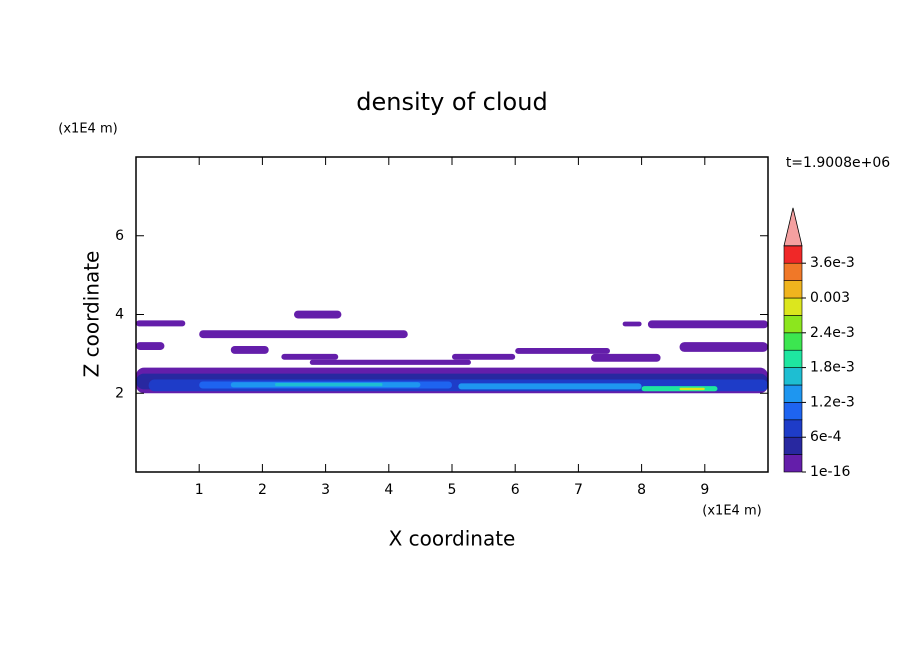 This screenshot has width=904, height=654. I want to click on colorbar-label: 6e-4, so click(826, 437).